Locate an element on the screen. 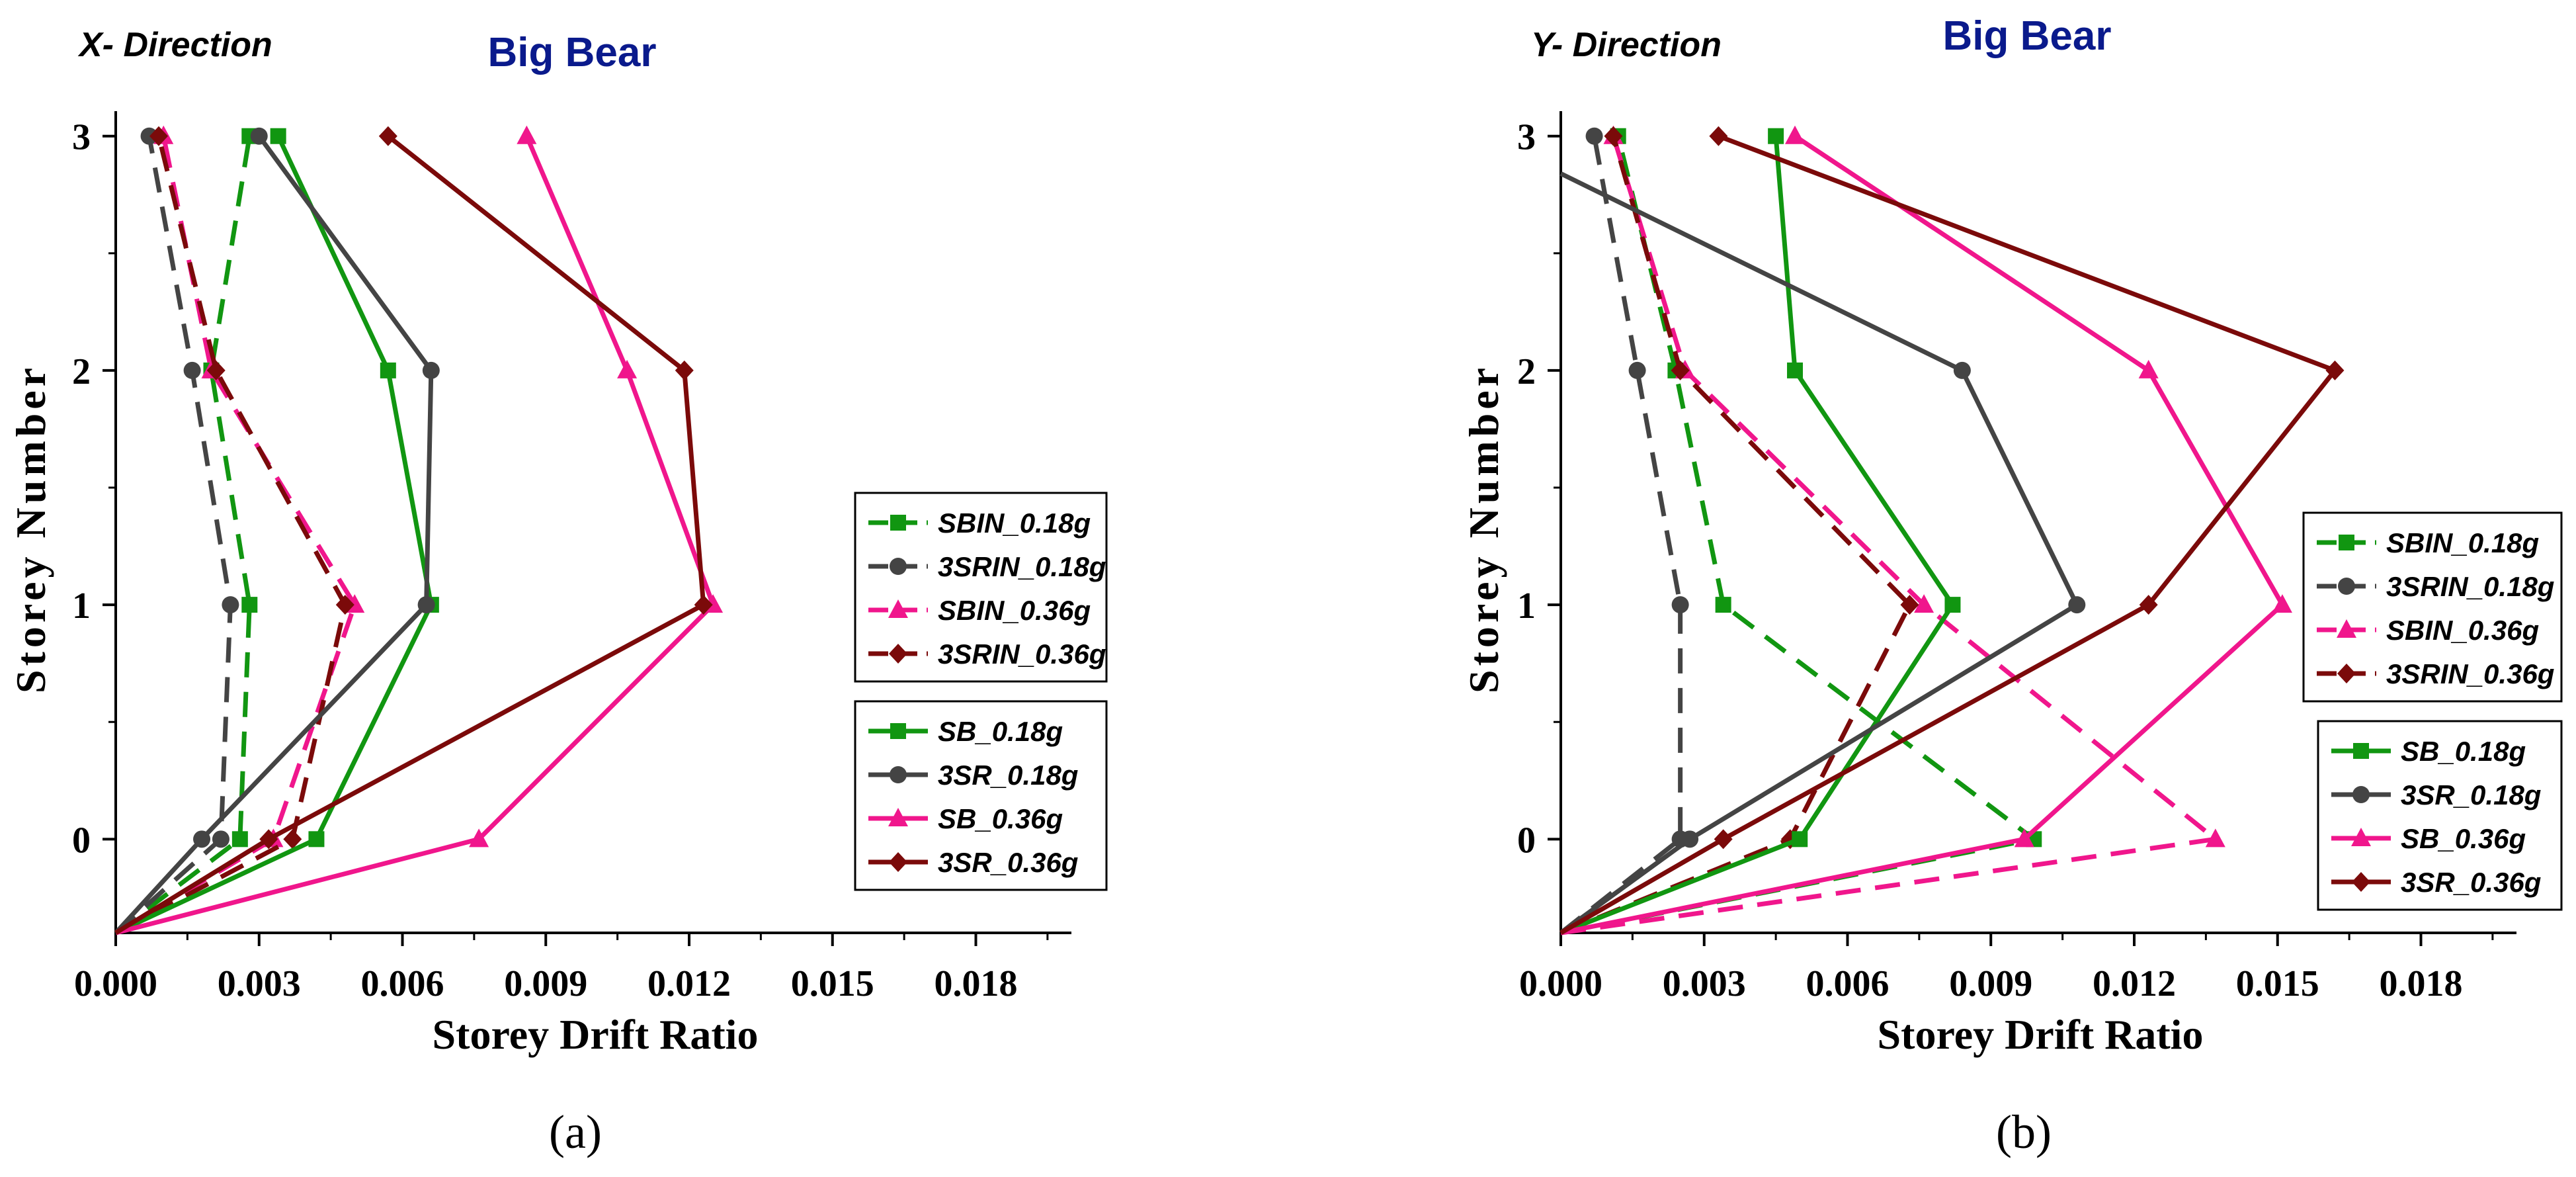 The image size is (2576, 1177). x-tick-label: 0.012 is located at coordinates (689, 984).